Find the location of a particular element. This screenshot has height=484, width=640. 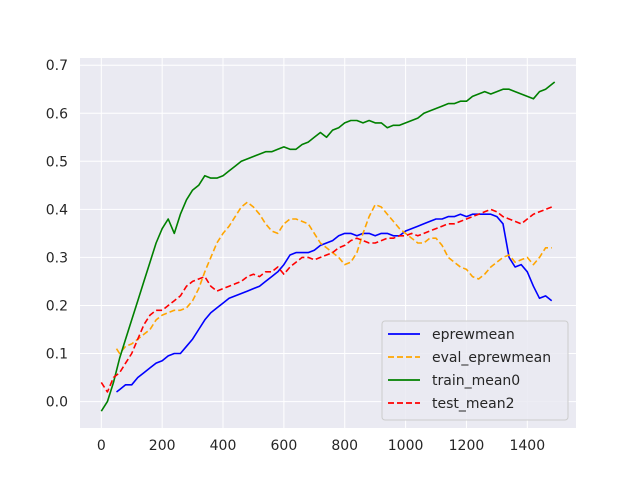

y-tick-label: 0.0 is located at coordinates (57, 403).